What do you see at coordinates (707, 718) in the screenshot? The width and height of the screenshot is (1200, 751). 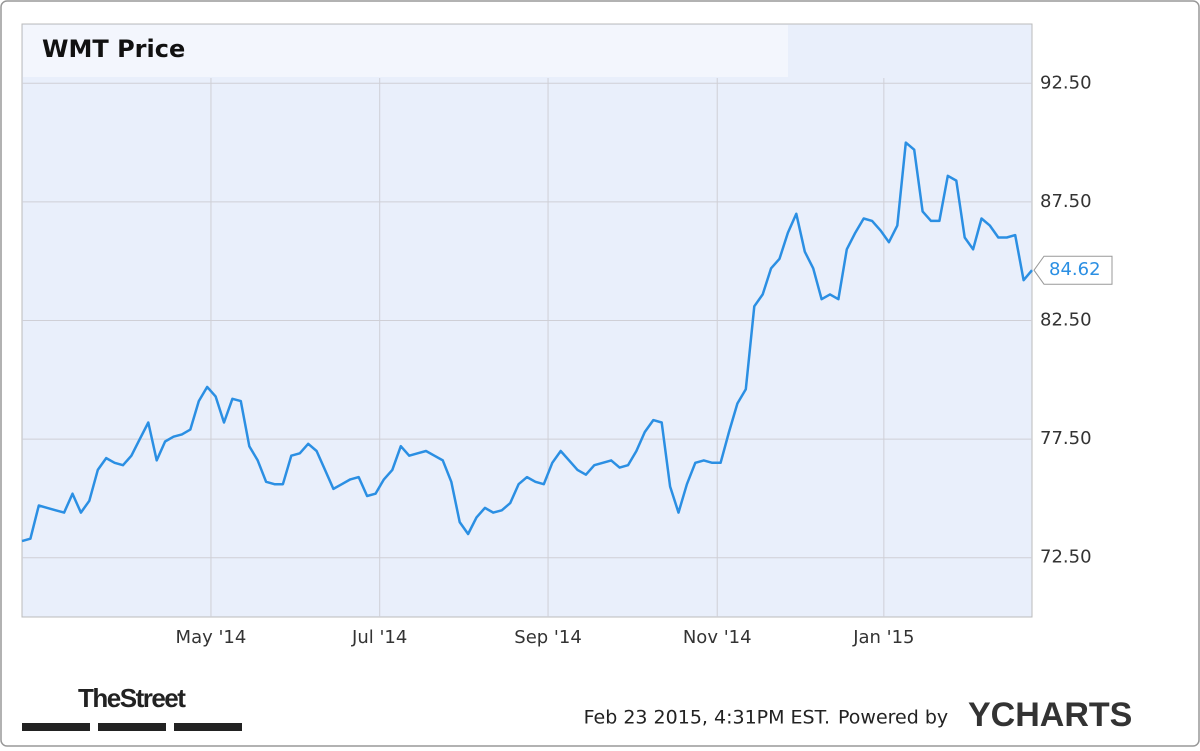 I see `timestamp: Feb 23 2015, 4:31PM EST.` at bounding box center [707, 718].